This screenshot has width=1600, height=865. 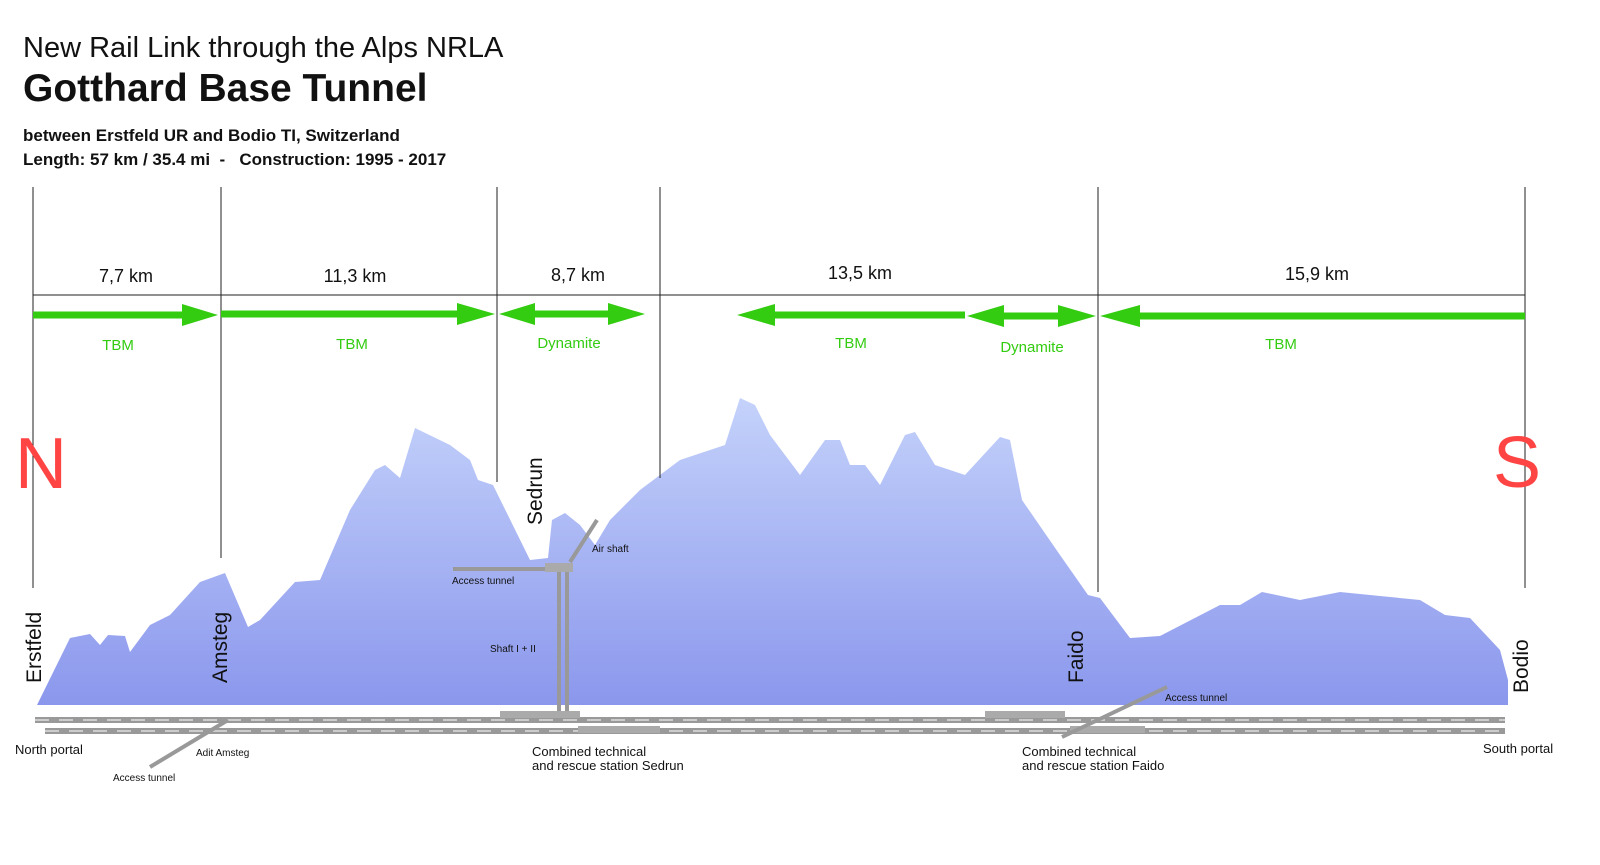 What do you see at coordinates (222, 753) in the screenshot?
I see `label: Adit Amsteg` at bounding box center [222, 753].